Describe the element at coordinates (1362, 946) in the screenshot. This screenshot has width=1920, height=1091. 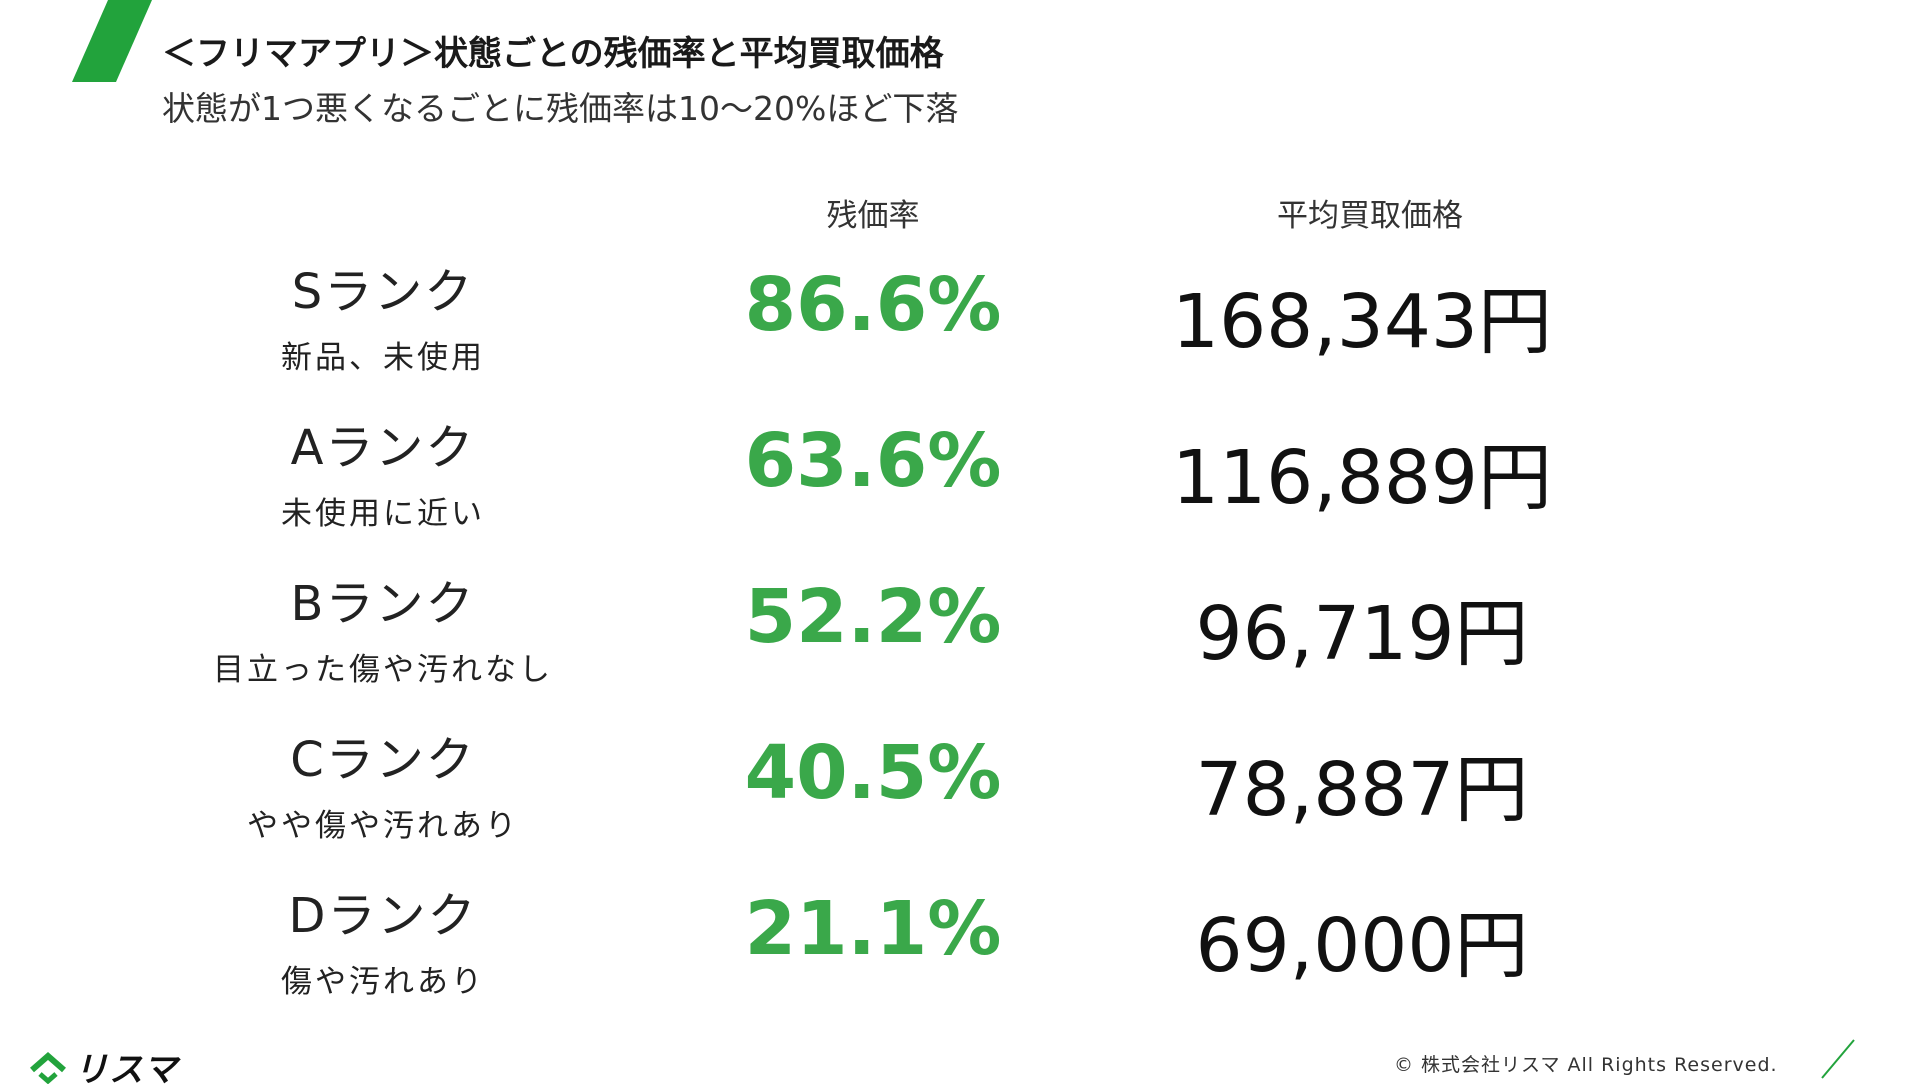
I see `average-price: 69,000円` at that location.